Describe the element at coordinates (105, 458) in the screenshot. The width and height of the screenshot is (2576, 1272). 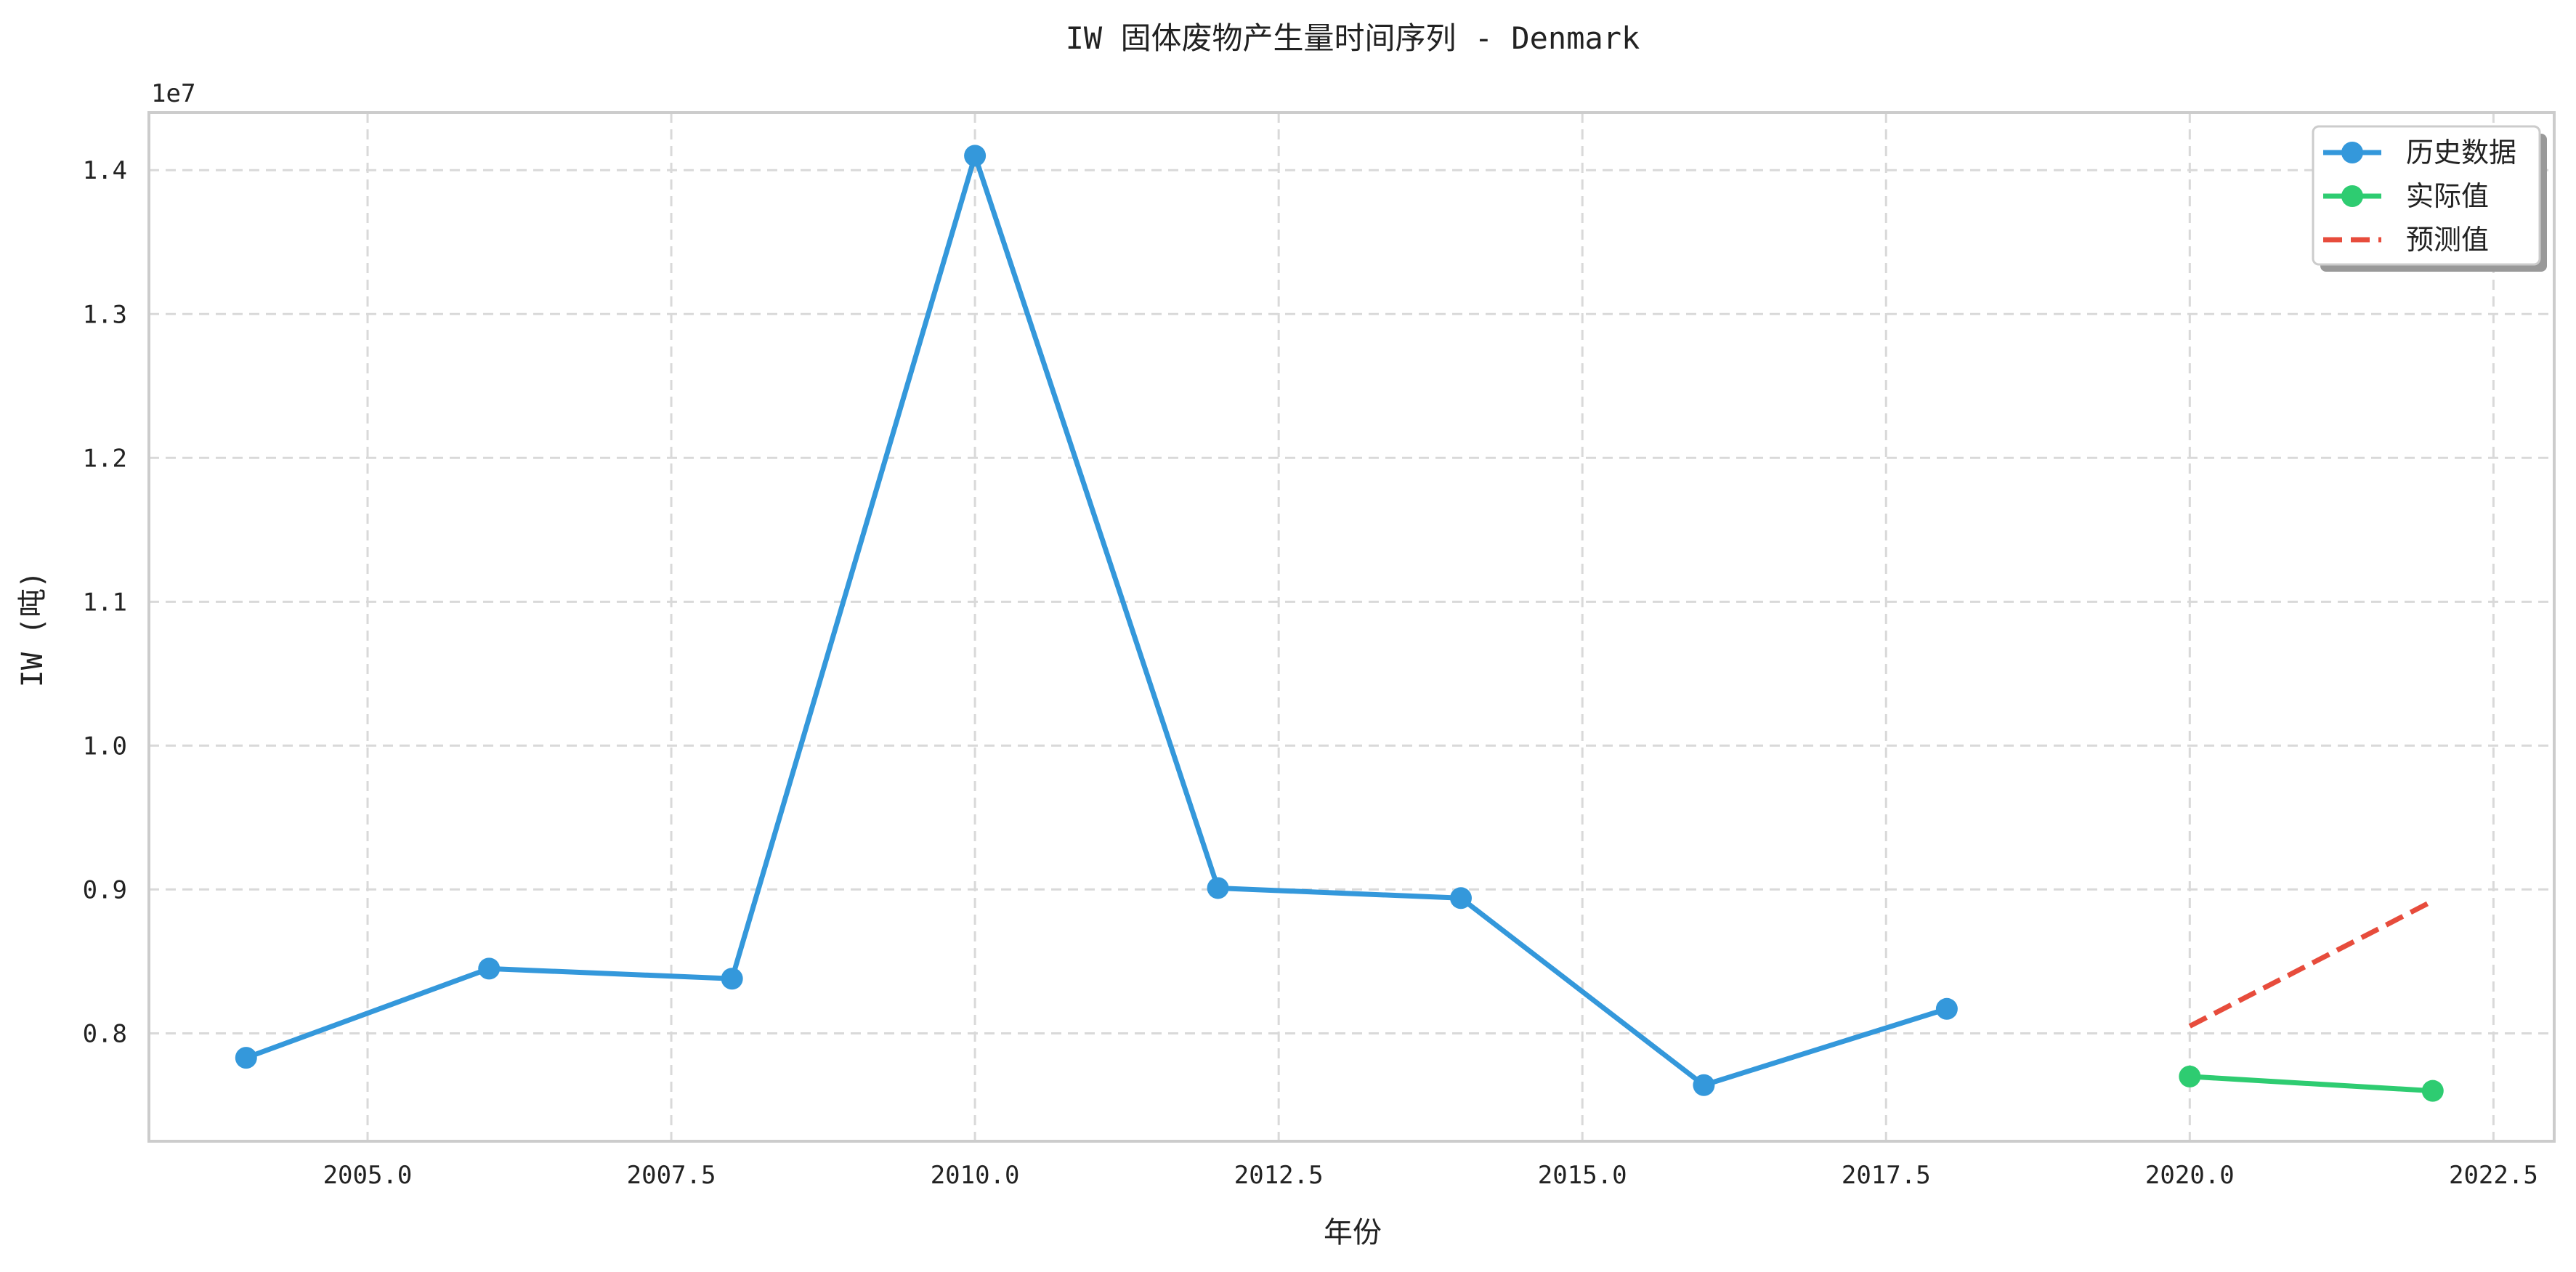
I see `y-tick-label: 1.2` at that location.